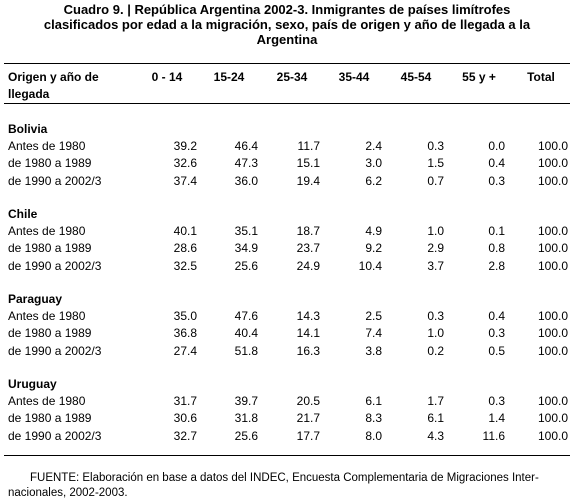 Image resolution: width=574 pixels, height=504 pixels. What do you see at coordinates (373, 418) in the screenshot?
I see `cell: 8.3` at bounding box center [373, 418].